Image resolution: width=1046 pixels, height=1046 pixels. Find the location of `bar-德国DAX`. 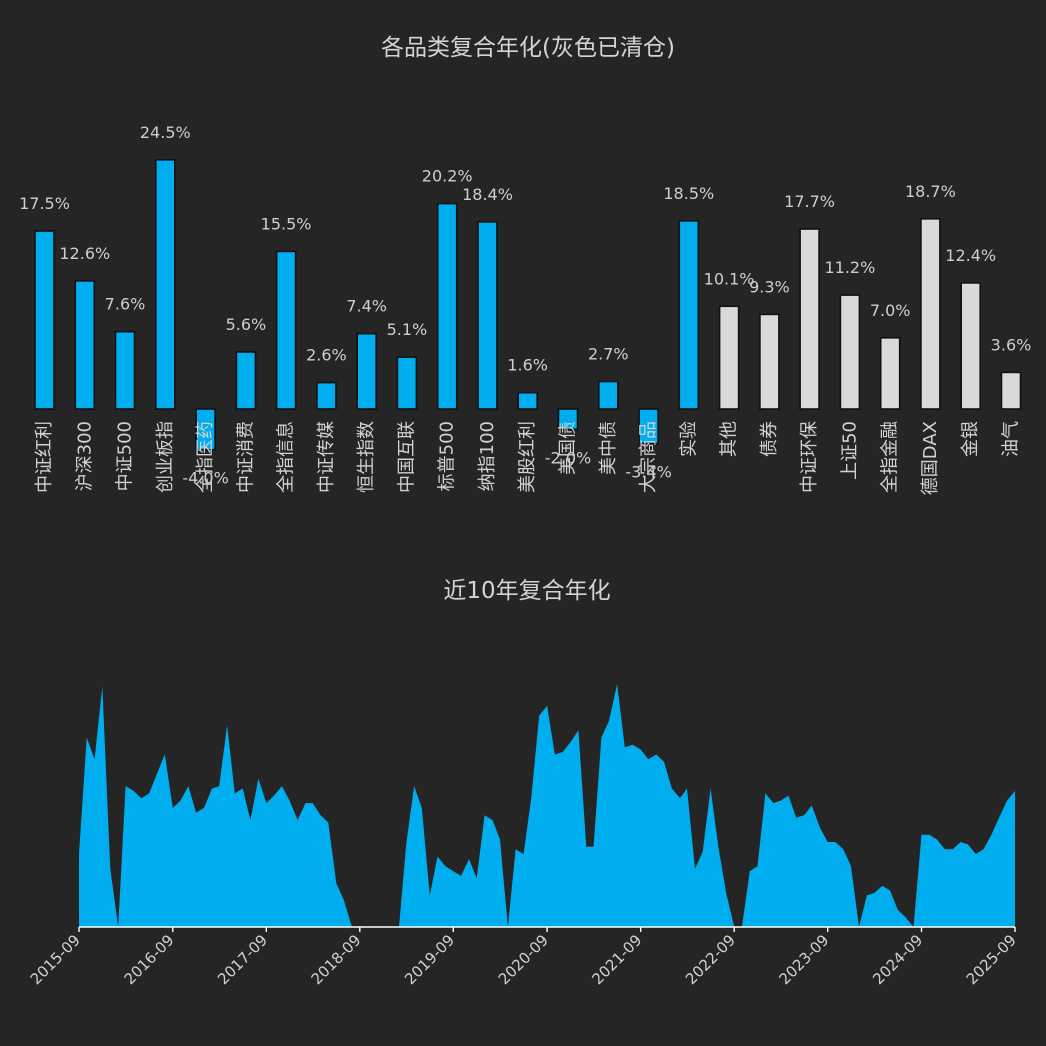

bar-德国DAX is located at coordinates (930, 314).